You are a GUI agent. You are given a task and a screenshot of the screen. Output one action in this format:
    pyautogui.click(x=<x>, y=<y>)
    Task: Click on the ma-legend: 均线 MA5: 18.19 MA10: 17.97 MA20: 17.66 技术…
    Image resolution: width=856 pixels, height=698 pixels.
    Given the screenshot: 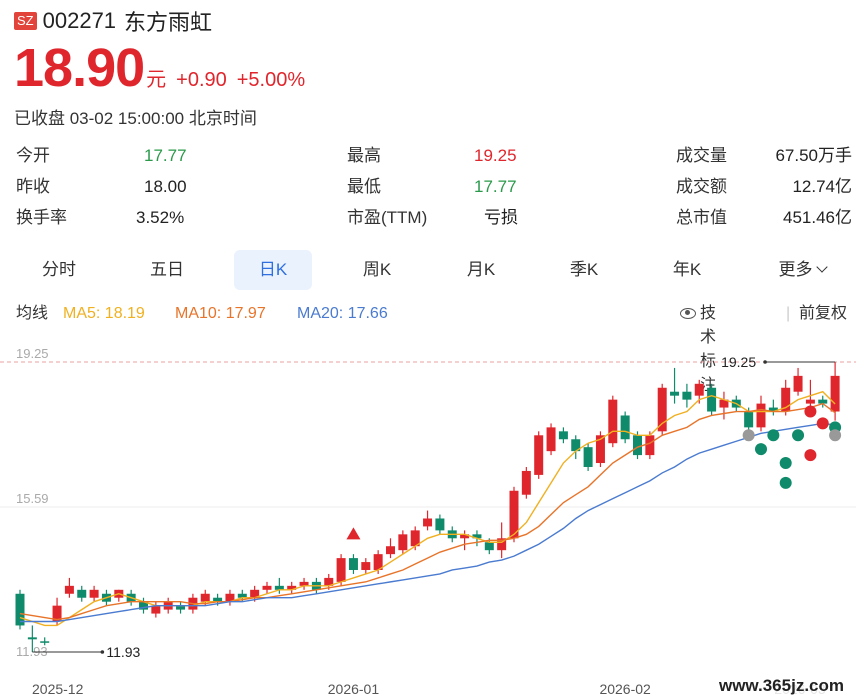 What is the action you would take?
    pyautogui.click(x=434, y=348)
    